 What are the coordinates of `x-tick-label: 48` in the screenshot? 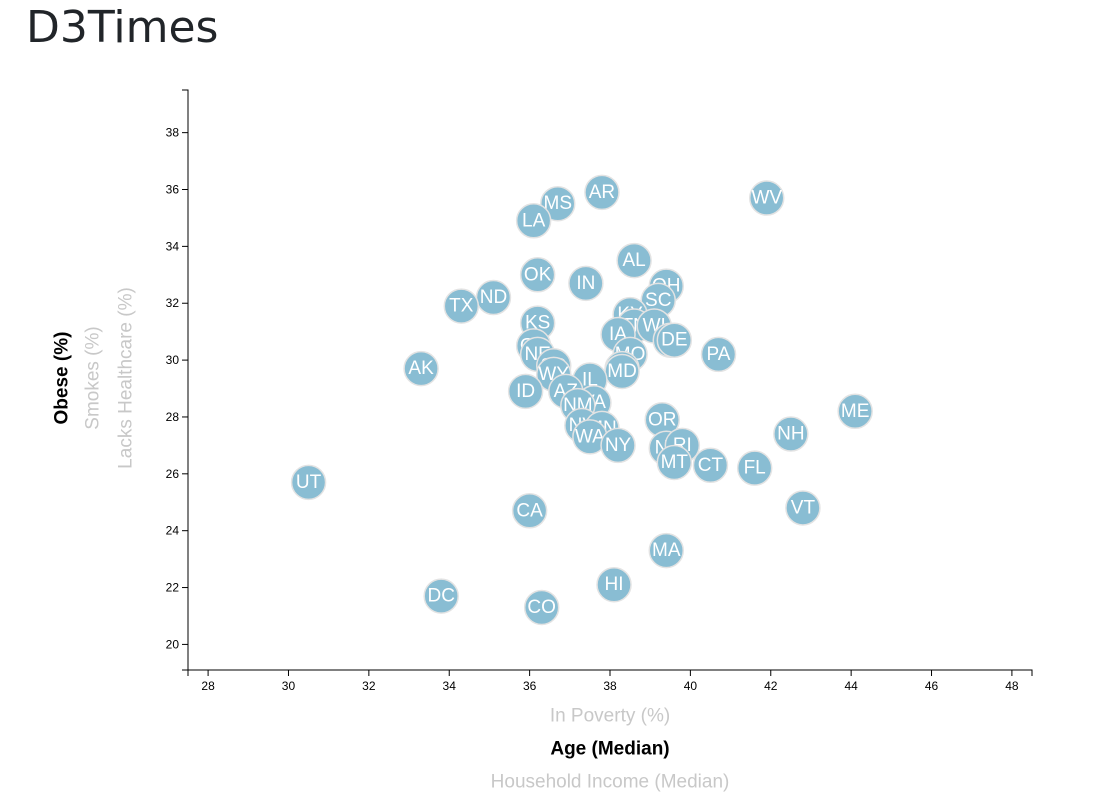 It's located at (1012, 686).